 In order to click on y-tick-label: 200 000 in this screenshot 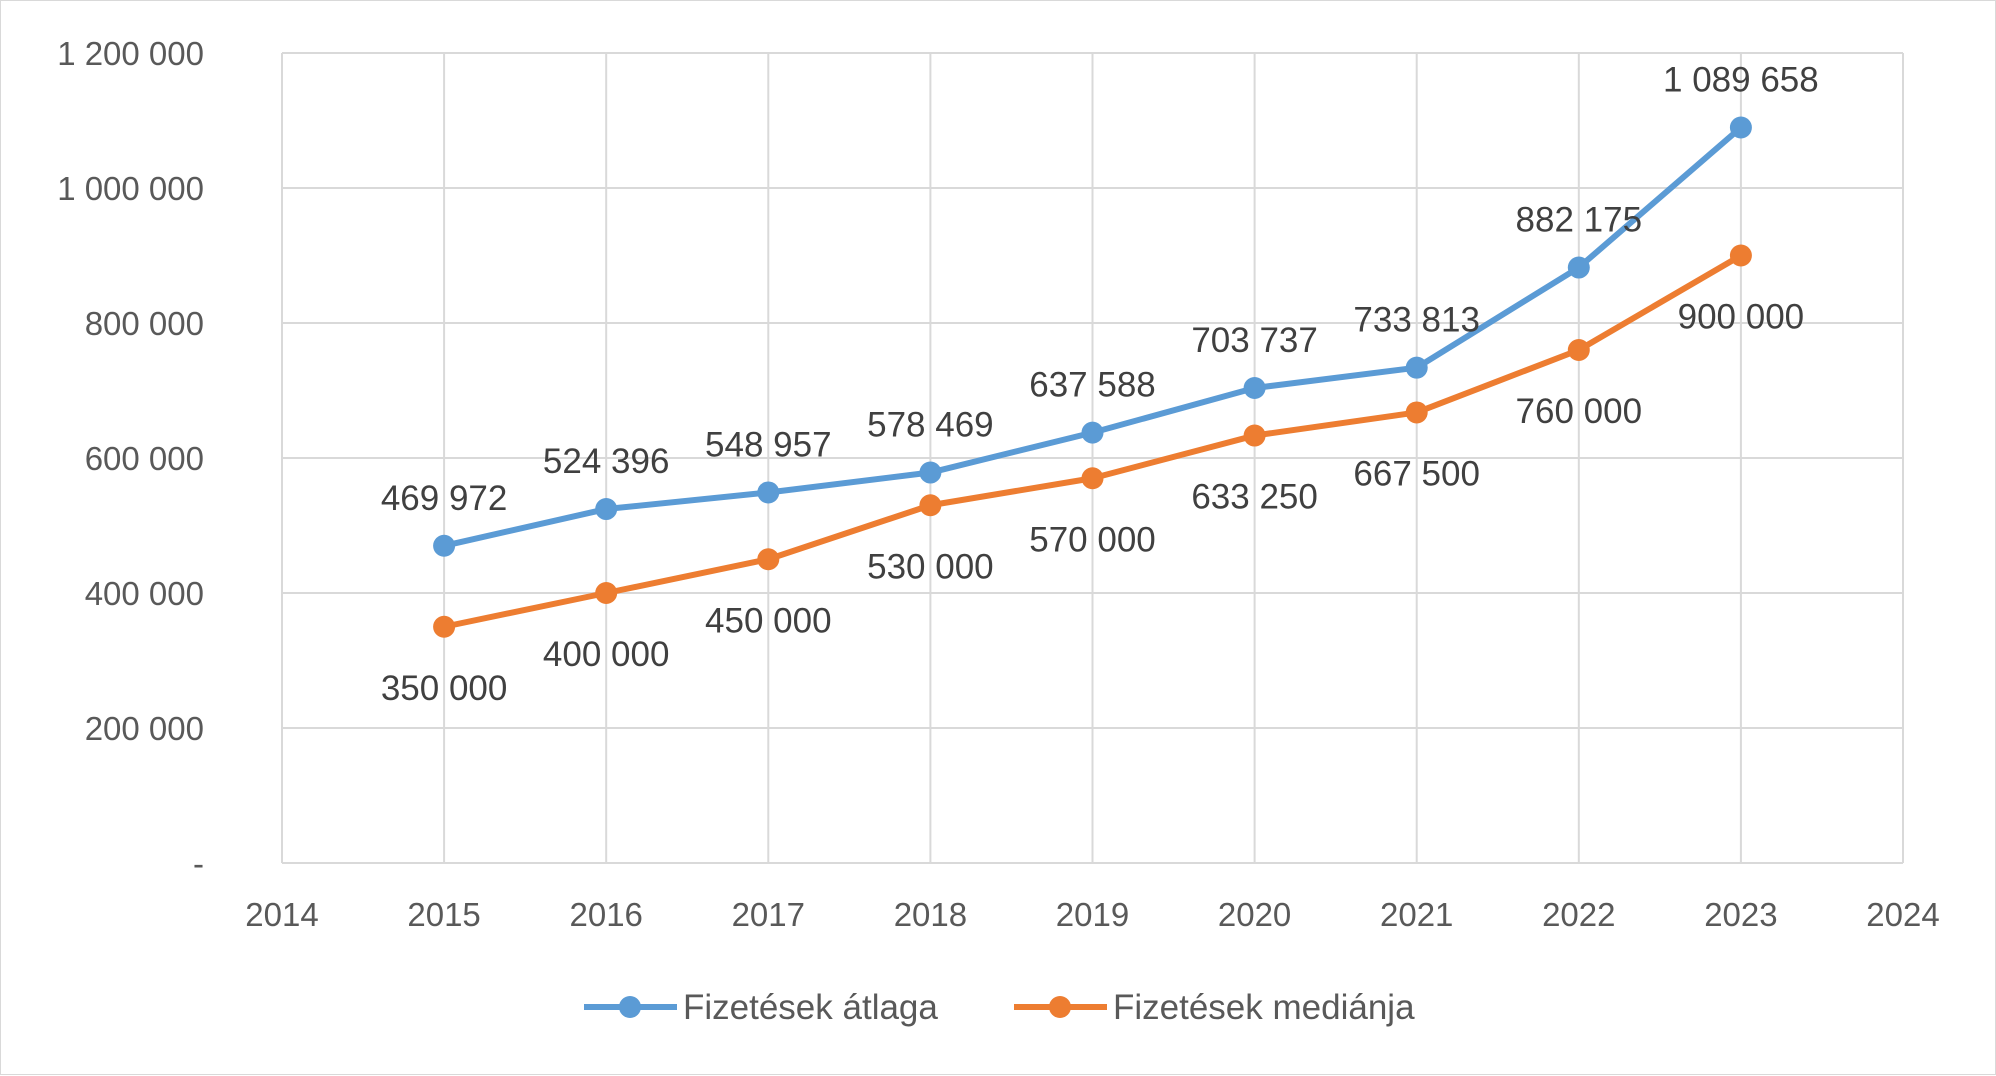, I will do `click(144, 728)`.